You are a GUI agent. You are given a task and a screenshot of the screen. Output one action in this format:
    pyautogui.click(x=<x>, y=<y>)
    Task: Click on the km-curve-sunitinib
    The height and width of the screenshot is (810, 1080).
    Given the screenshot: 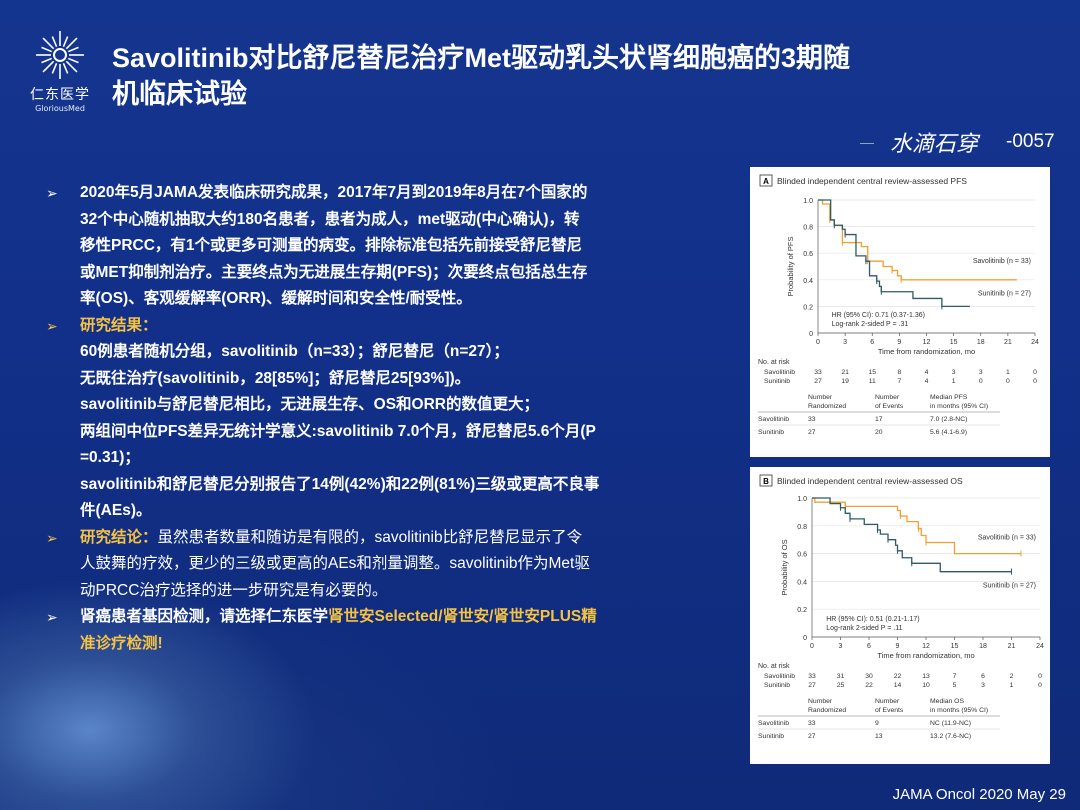 What is the action you would take?
    pyautogui.click(x=894, y=253)
    